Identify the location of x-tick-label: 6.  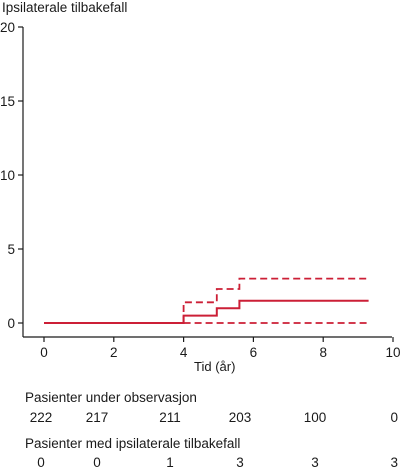
(254, 352).